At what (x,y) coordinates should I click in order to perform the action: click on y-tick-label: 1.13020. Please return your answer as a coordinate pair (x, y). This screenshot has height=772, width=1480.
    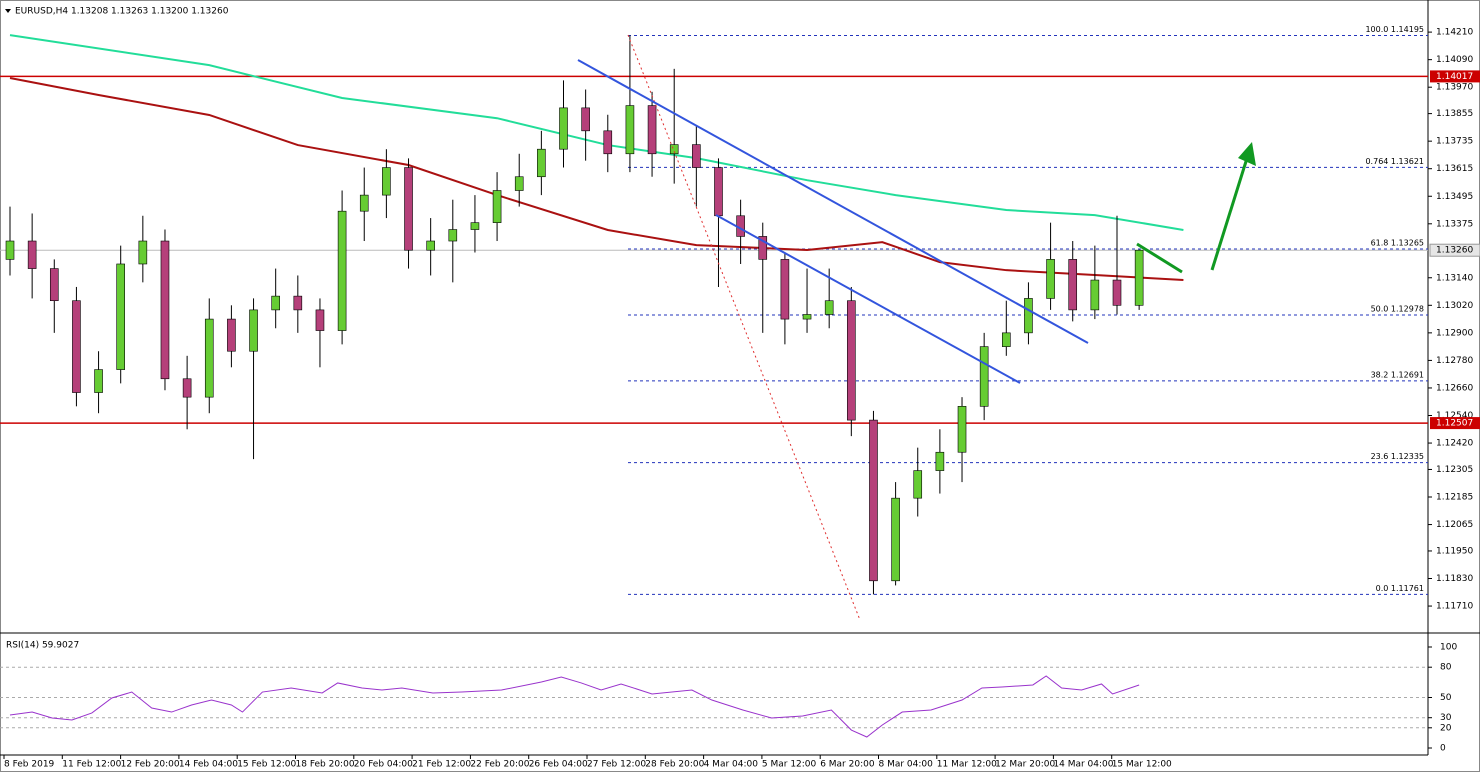
    Looking at the image, I should click on (1454, 306).